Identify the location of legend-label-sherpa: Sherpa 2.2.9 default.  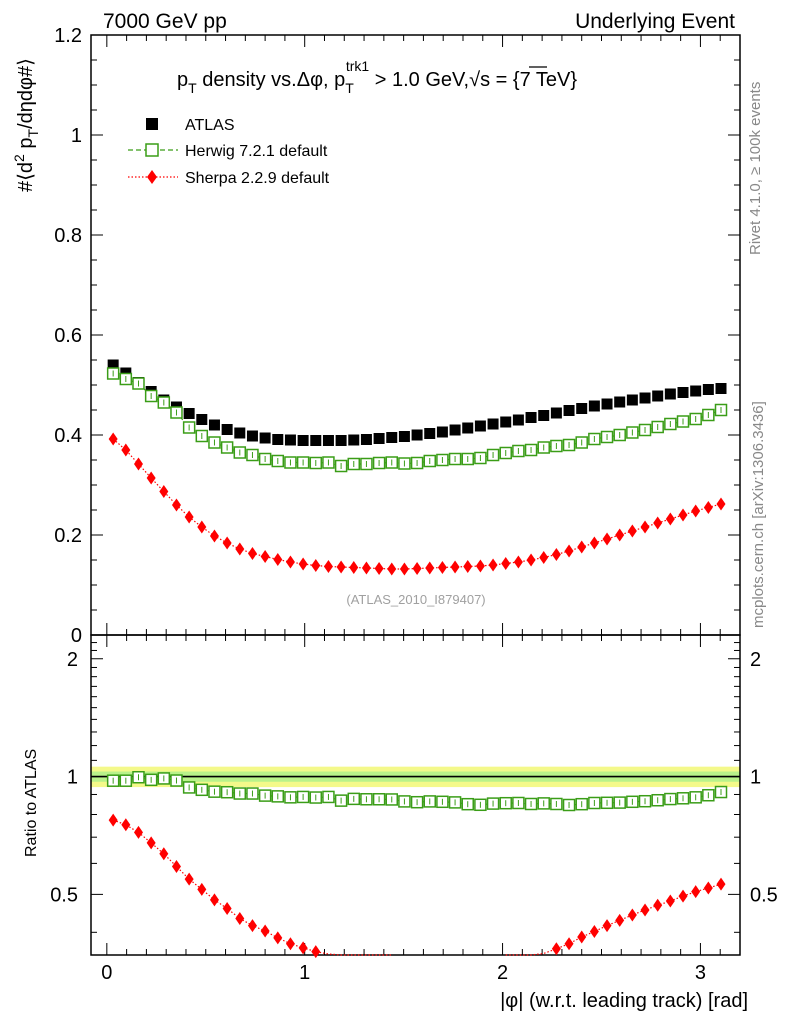
(257, 178).